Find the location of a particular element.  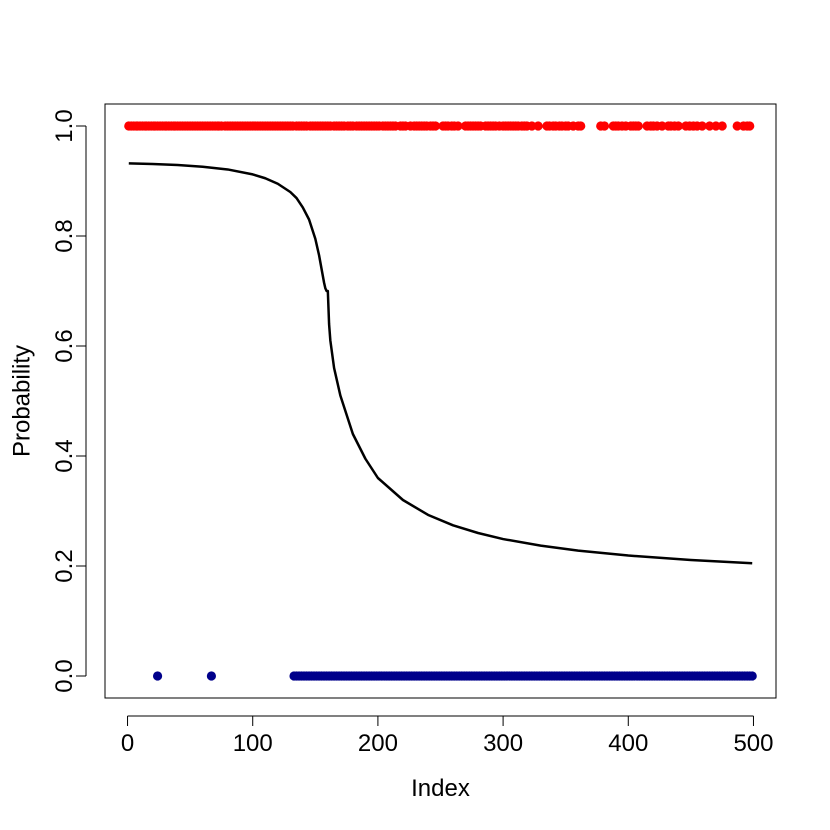

negative-points is located at coordinates (454, 676).